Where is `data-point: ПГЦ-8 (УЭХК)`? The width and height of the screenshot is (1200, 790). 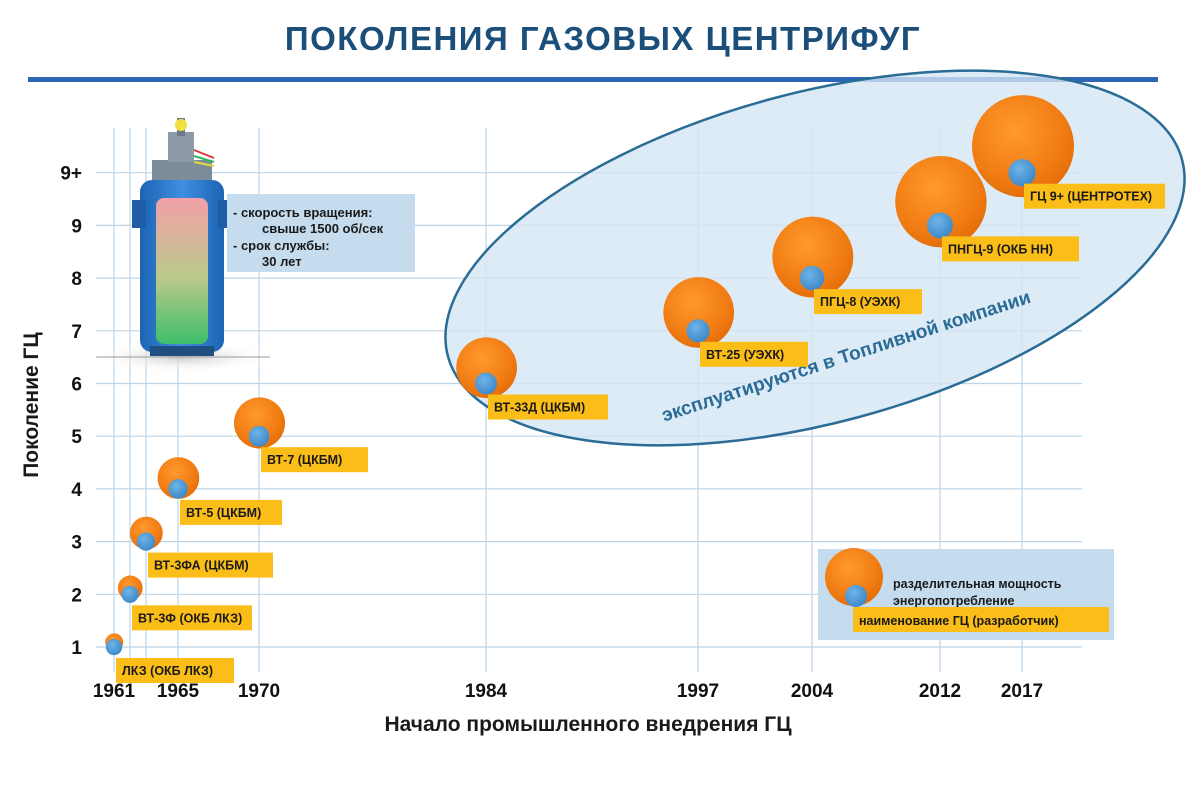 data-point: ПГЦ-8 (УЭХК) is located at coordinates (847, 265).